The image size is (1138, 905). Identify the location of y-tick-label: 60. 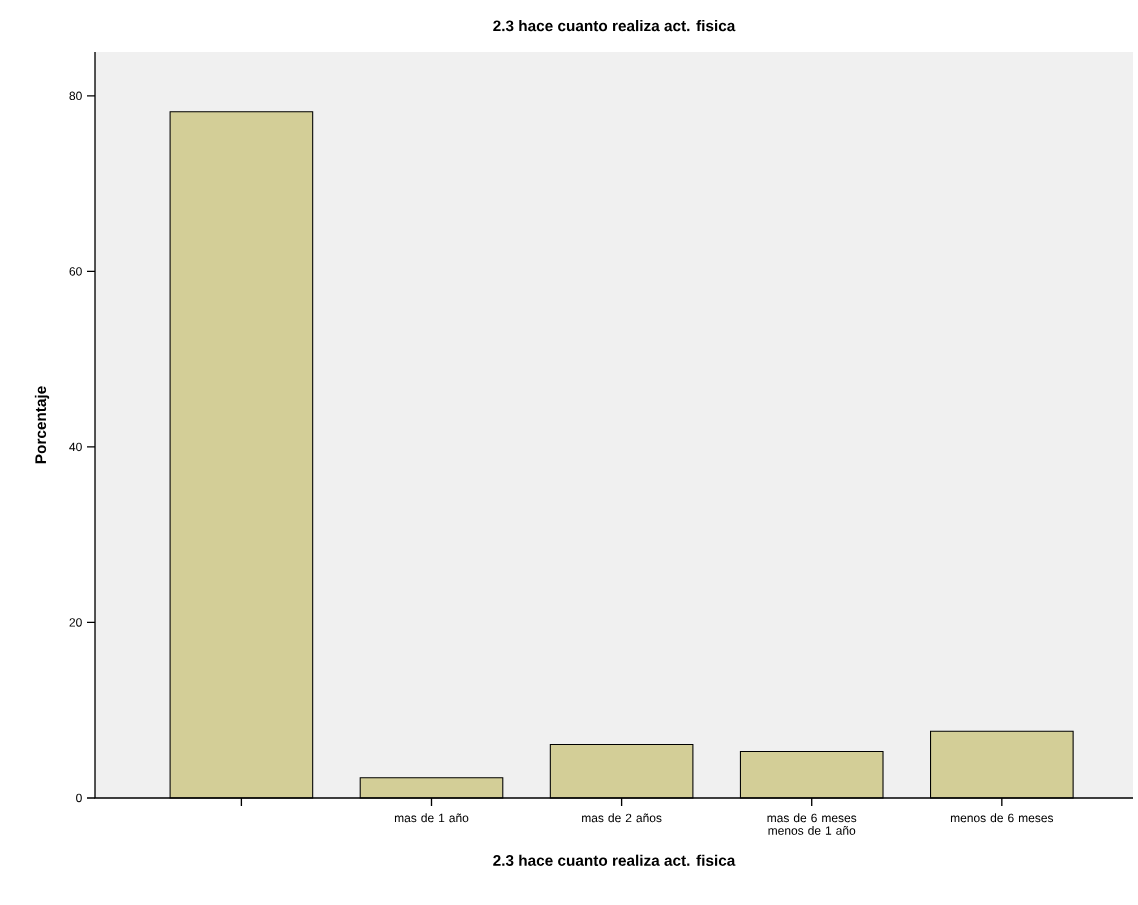
(75, 271).